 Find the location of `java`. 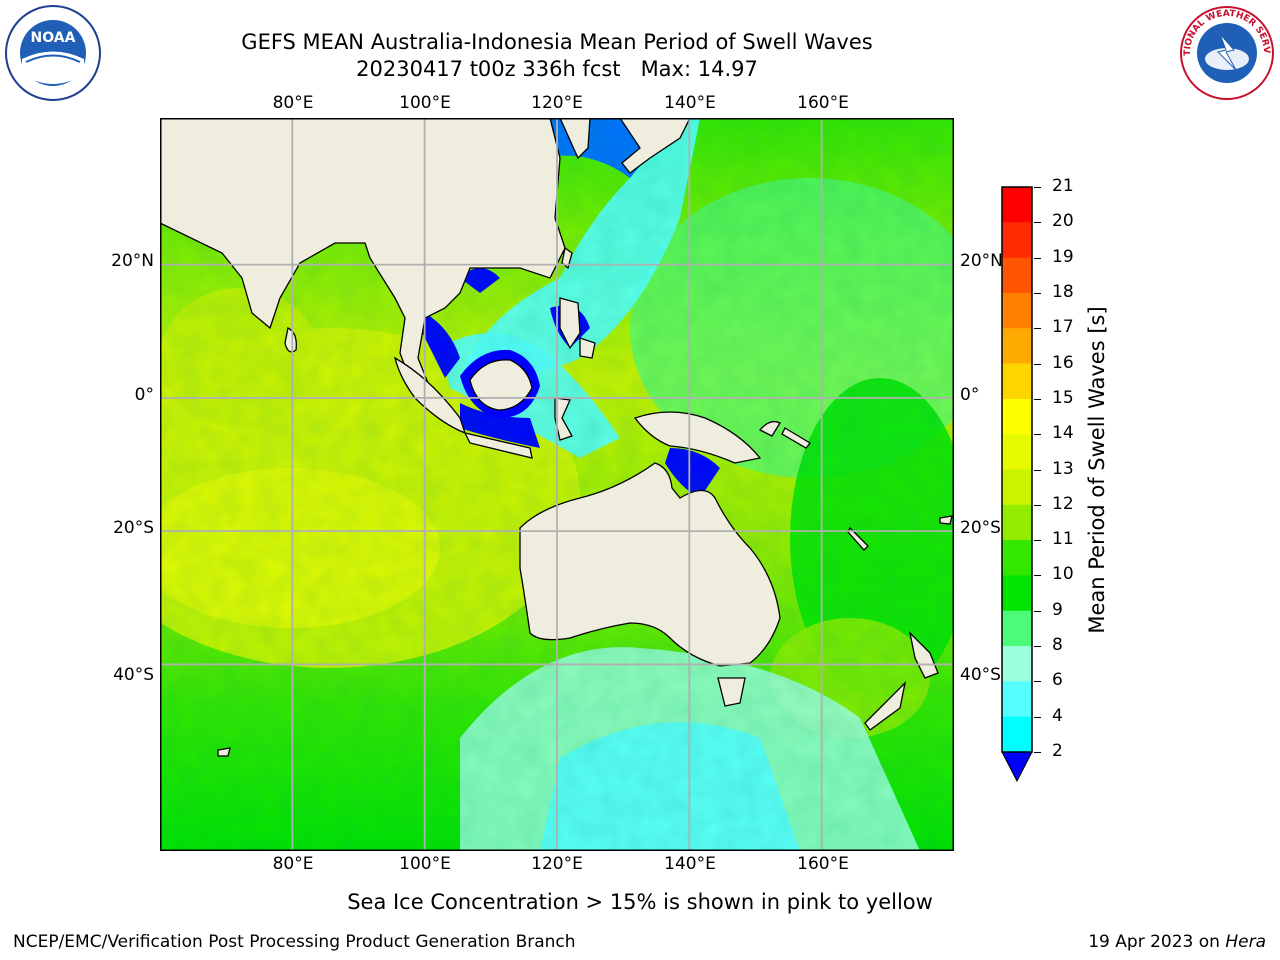

java is located at coordinates (498, 445).